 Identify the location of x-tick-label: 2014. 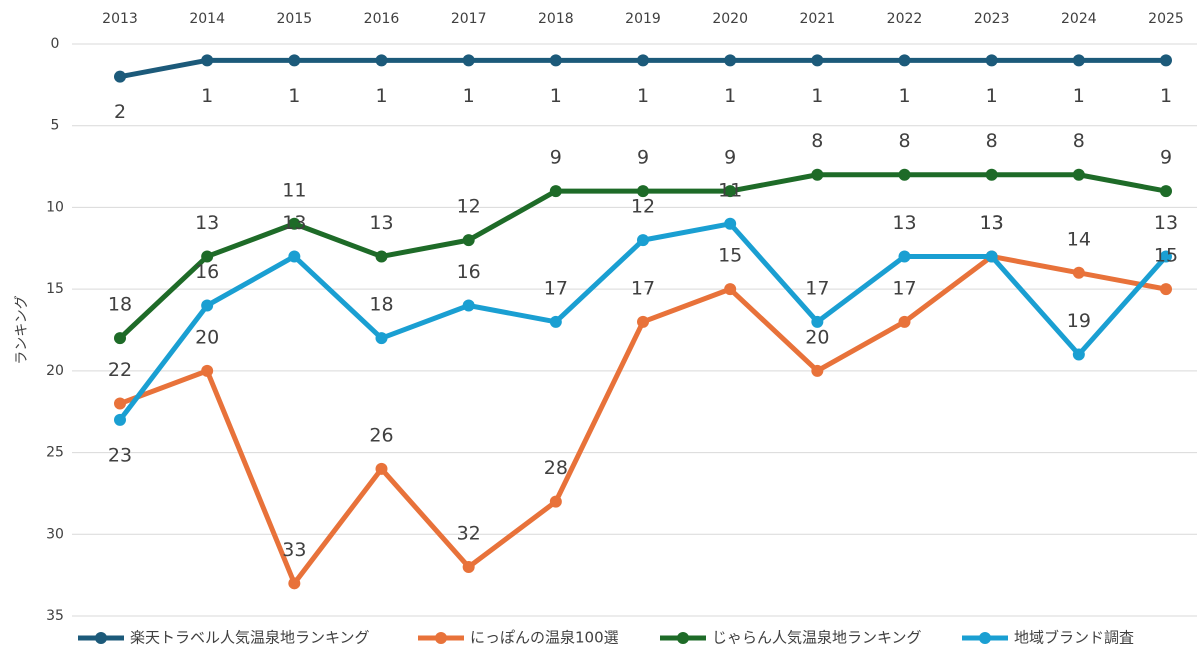
(207, 19).